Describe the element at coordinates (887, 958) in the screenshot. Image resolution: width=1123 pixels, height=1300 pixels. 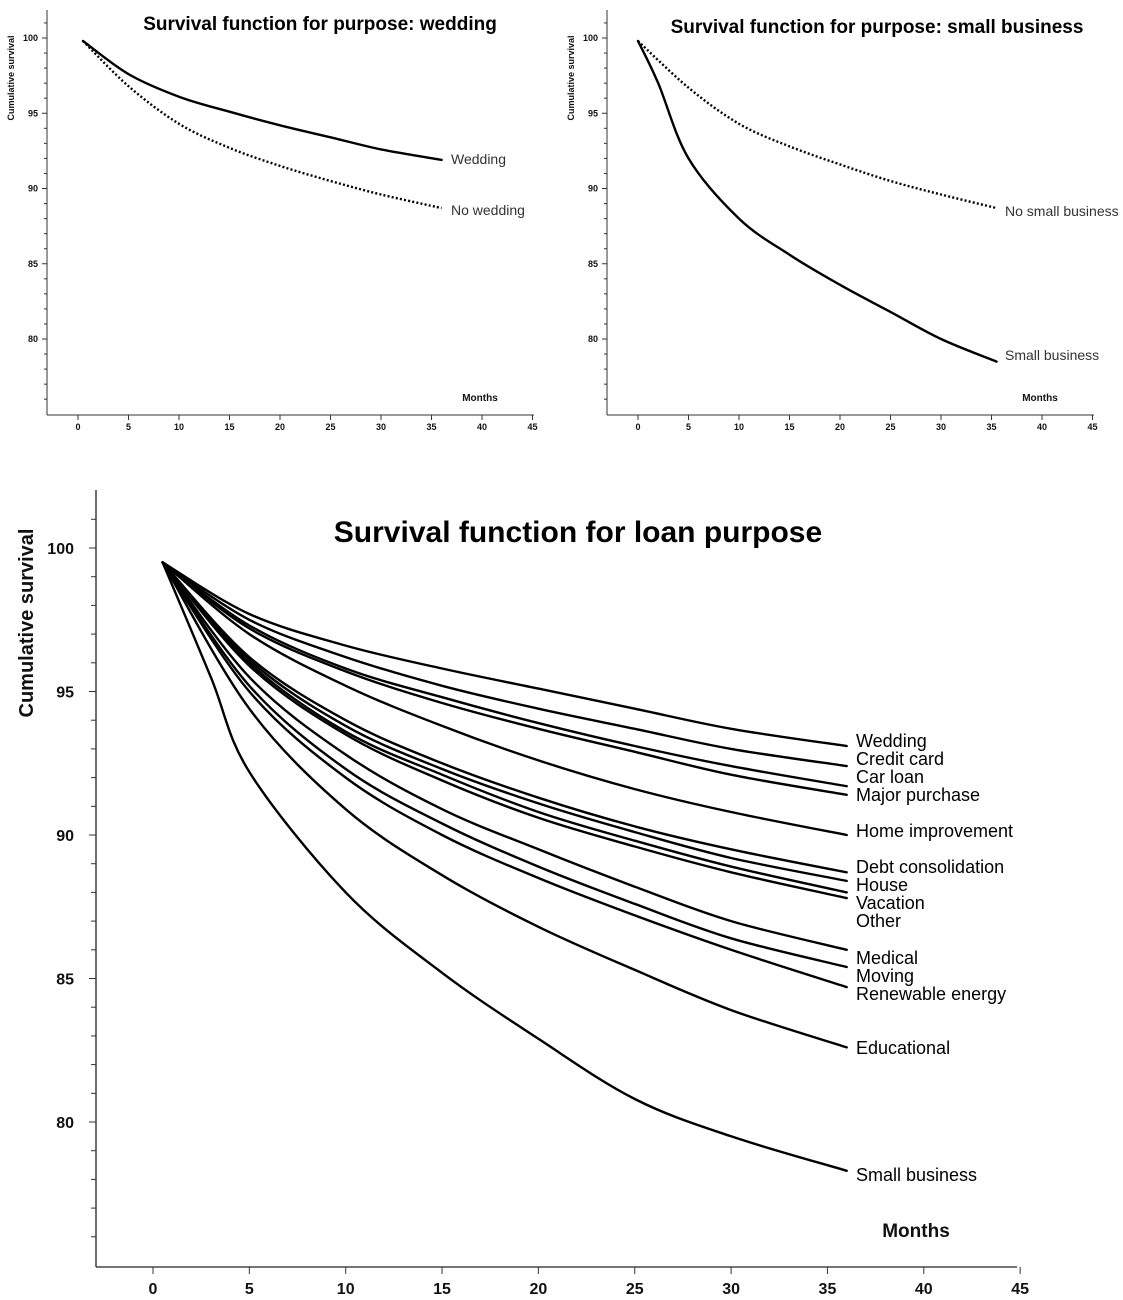
I see `series-label-medical: Medical` at that location.